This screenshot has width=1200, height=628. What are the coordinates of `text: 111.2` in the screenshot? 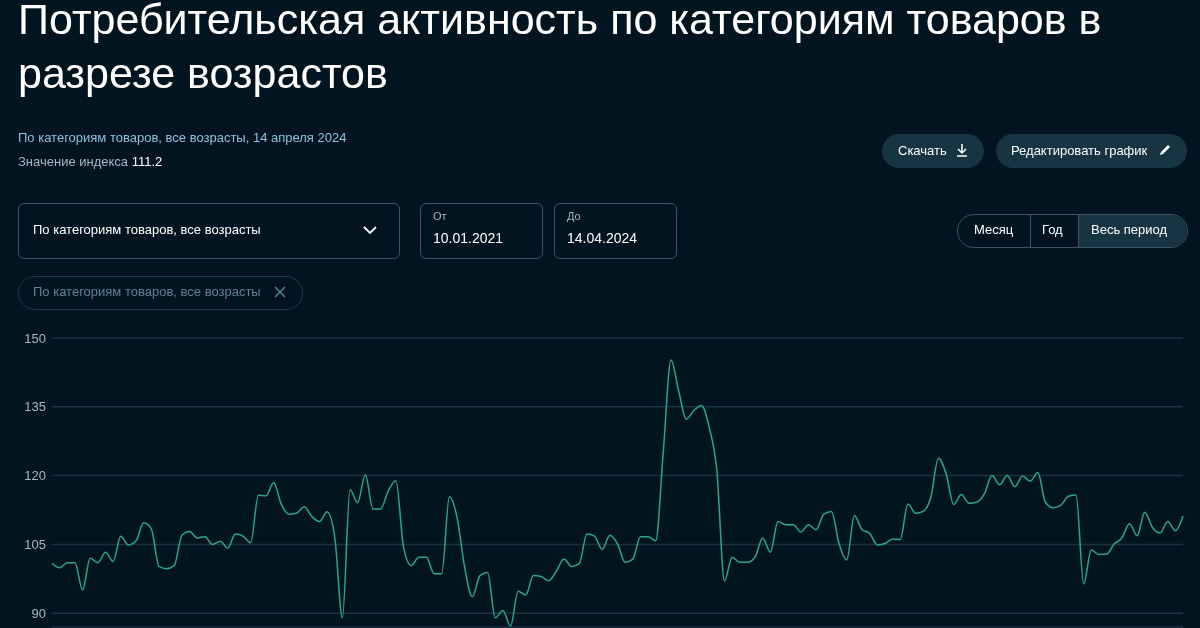 It's located at (147, 161).